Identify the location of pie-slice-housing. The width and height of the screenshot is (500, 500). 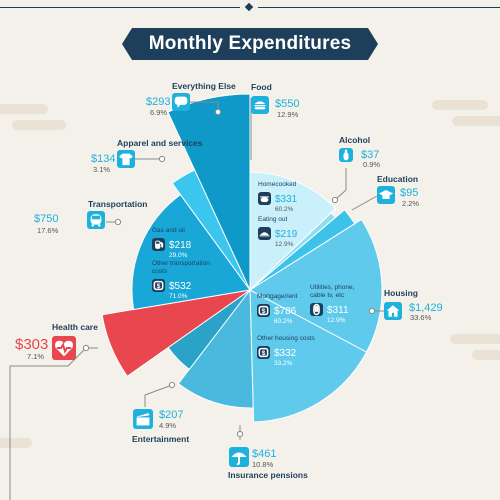
(316, 320).